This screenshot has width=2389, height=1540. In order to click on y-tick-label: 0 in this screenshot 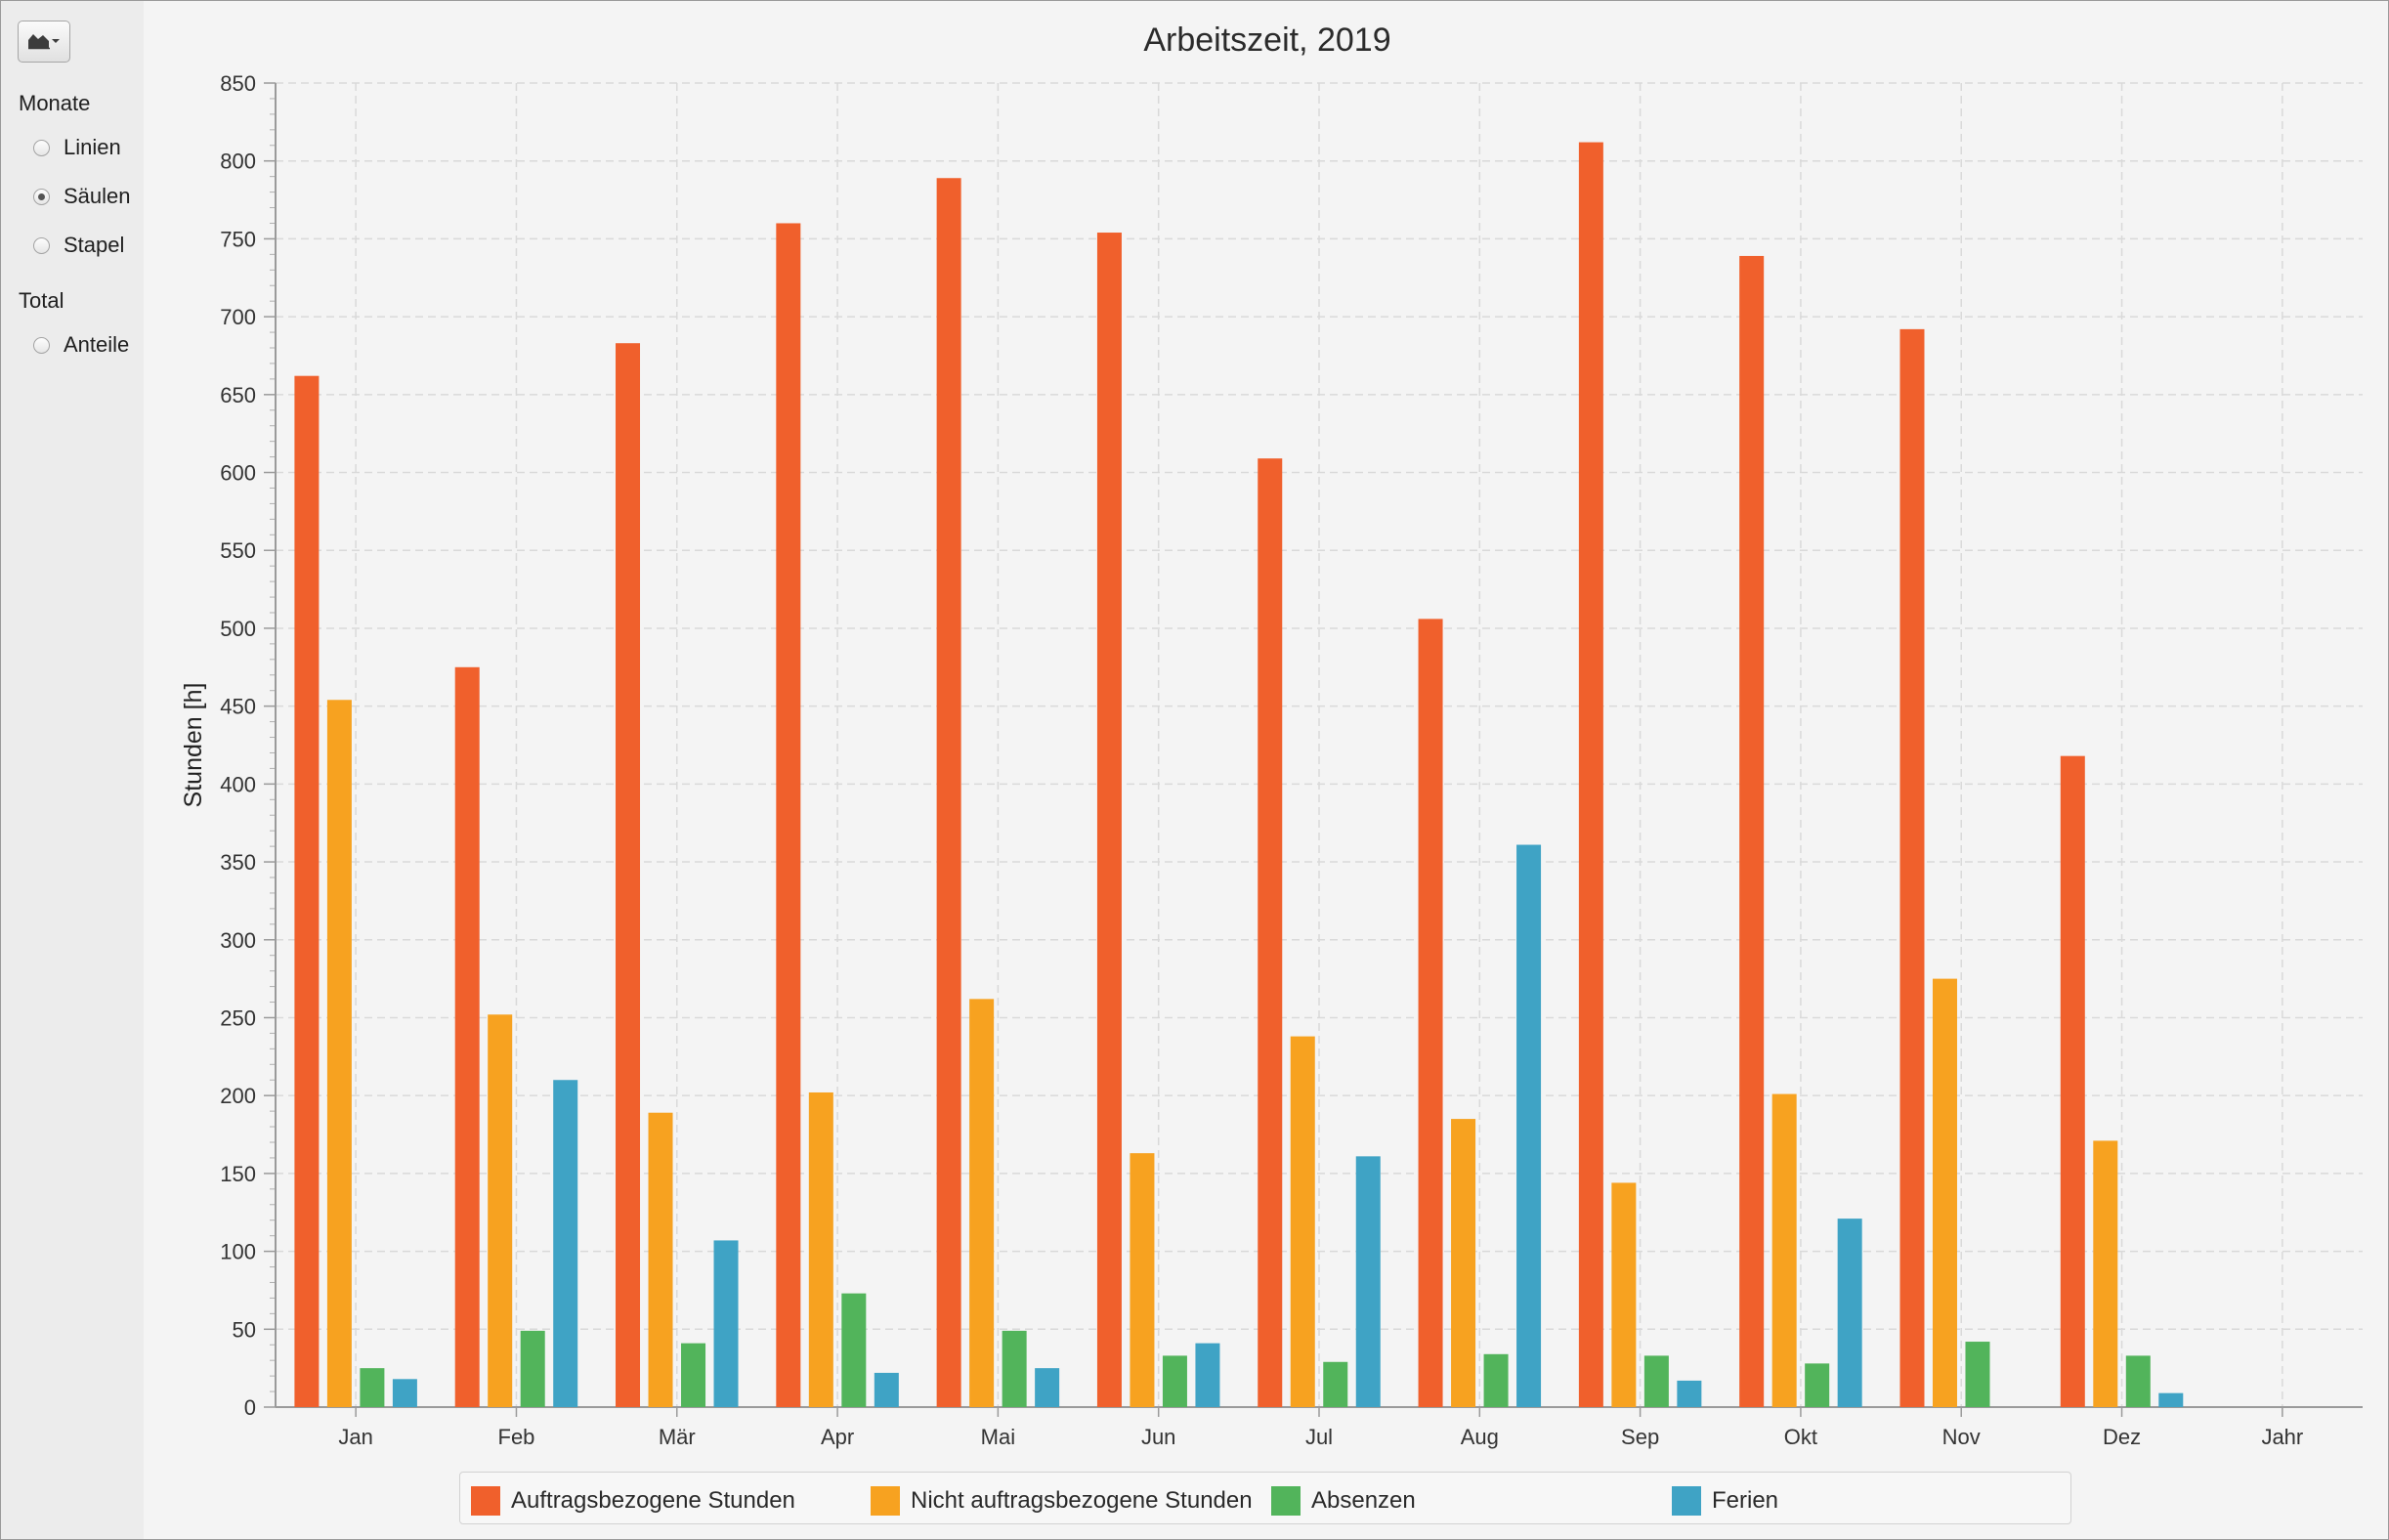, I will do `click(250, 1407)`.